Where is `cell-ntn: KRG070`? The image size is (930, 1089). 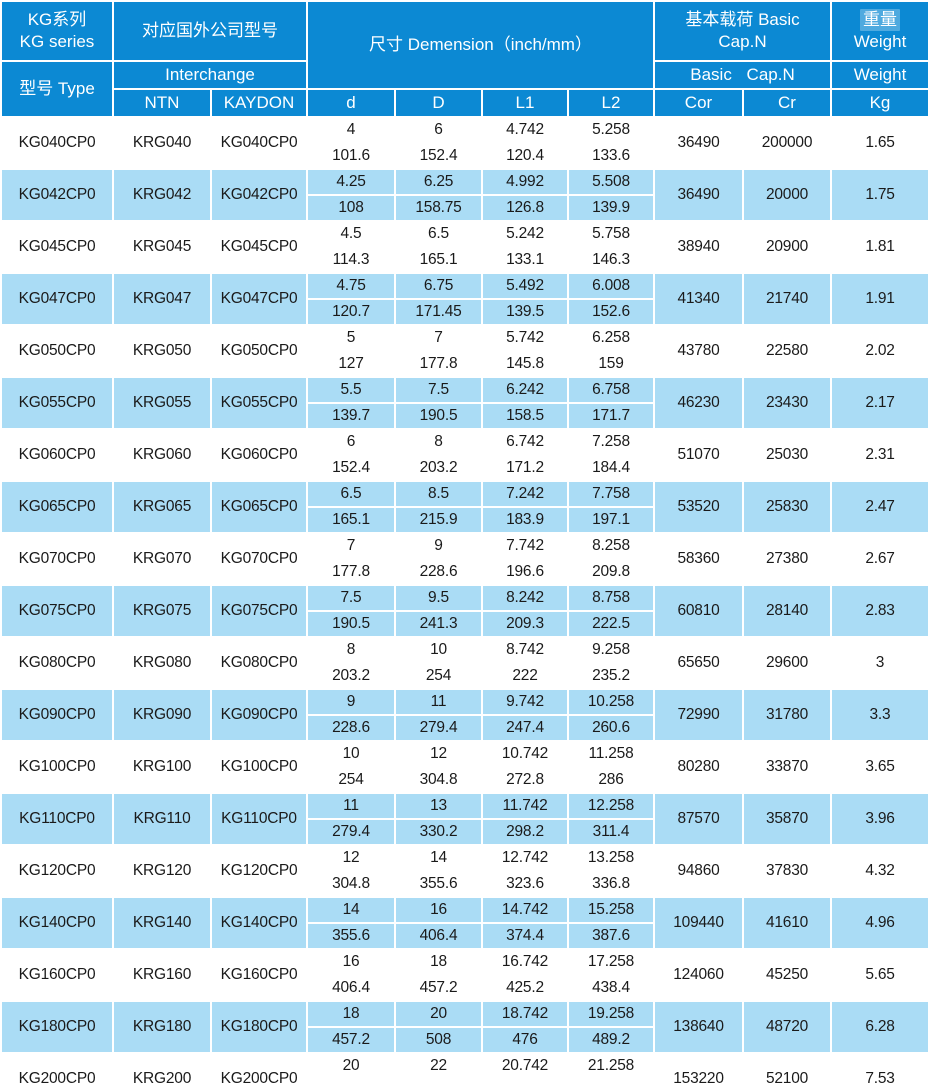 cell-ntn: KRG070 is located at coordinates (162, 559).